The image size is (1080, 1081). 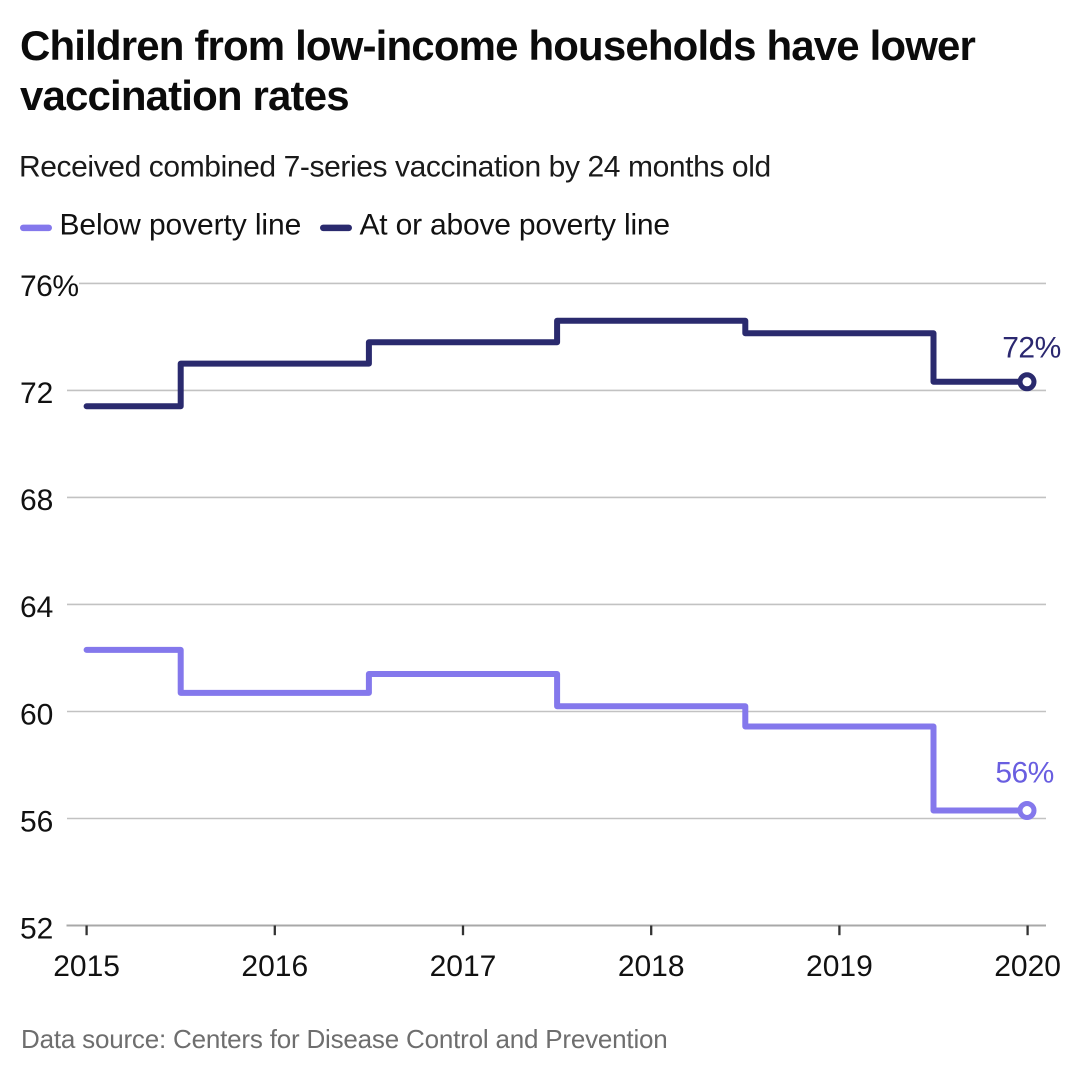 I want to click on svg-text: 2015, so click(x=86, y=966).